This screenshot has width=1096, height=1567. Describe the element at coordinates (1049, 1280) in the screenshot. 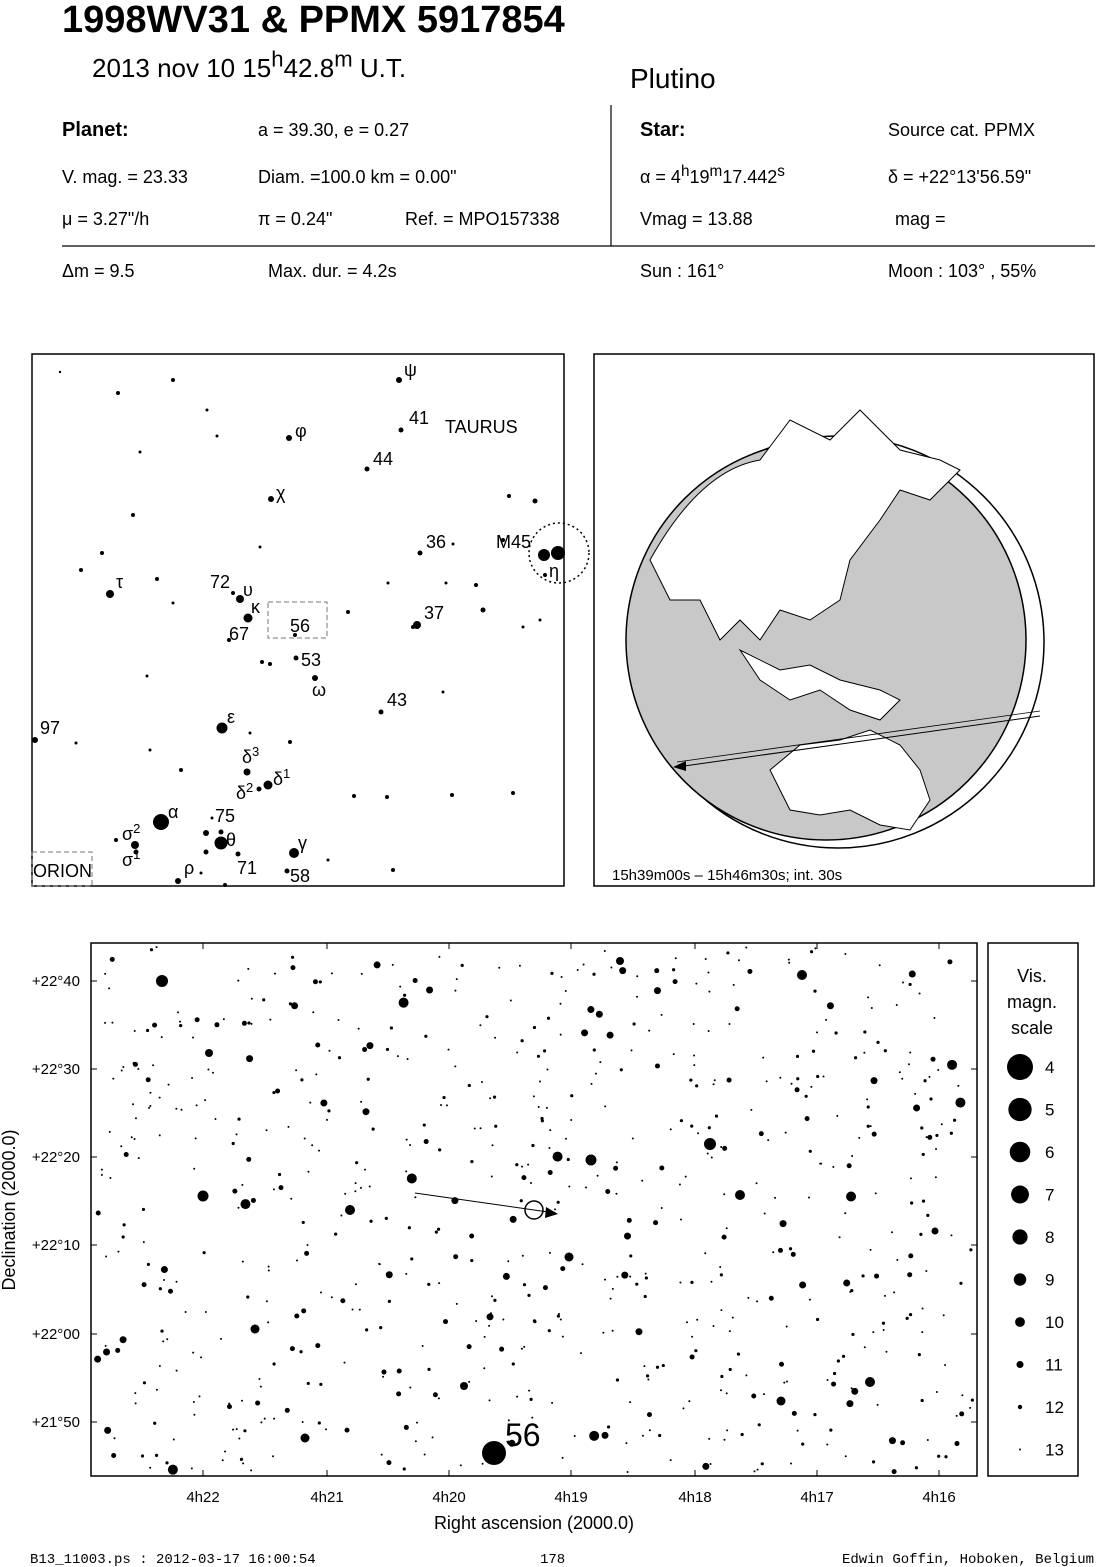

I see `text: 9` at that location.